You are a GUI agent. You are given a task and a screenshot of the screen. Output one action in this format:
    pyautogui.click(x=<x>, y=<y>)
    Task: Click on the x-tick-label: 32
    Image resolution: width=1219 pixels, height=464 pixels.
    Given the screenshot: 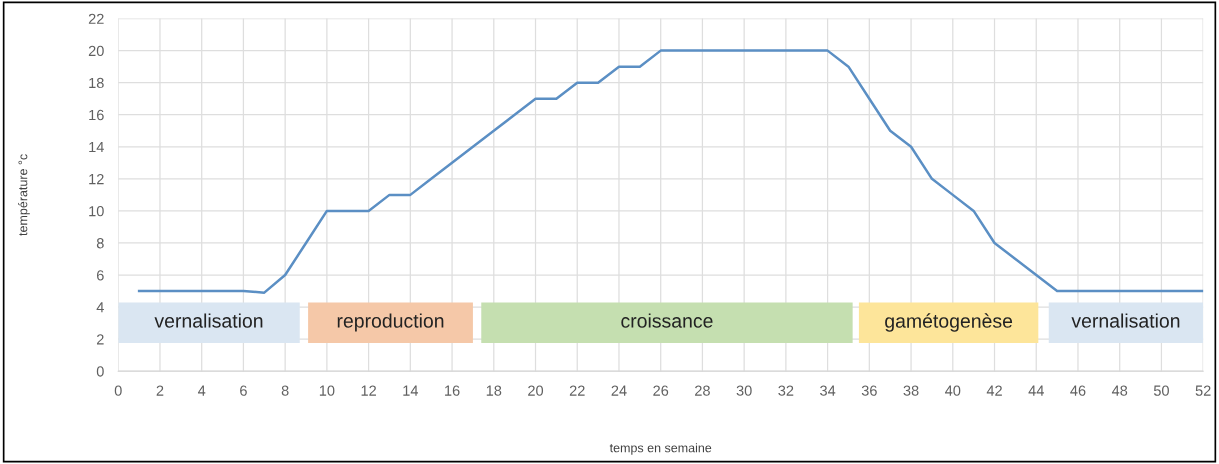 What is the action you would take?
    pyautogui.click(x=786, y=390)
    